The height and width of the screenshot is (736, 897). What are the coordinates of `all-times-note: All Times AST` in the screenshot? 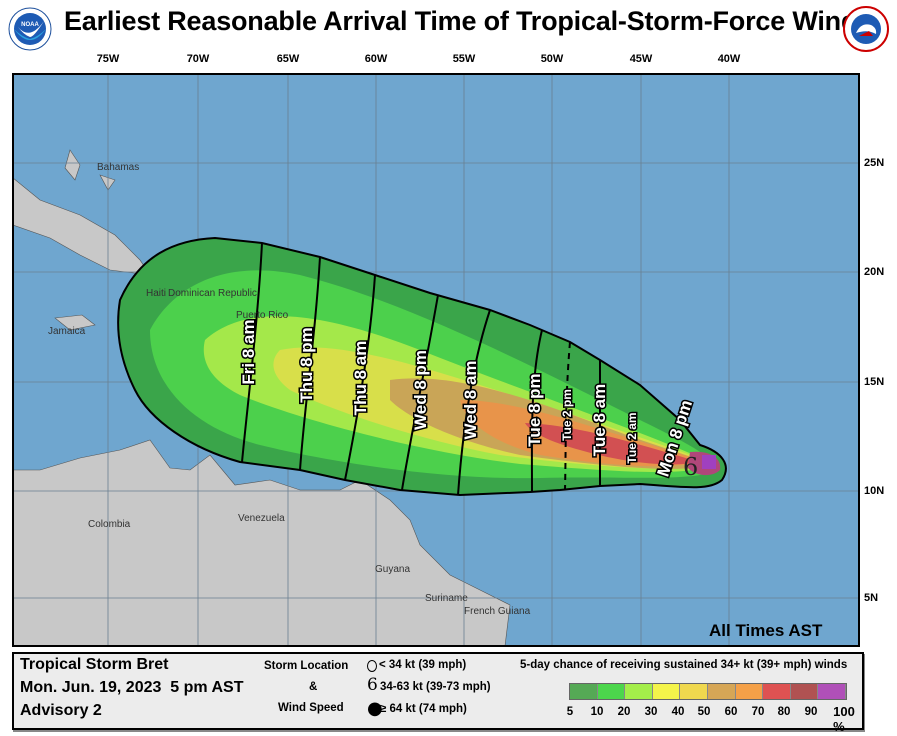 It's located at (766, 630).